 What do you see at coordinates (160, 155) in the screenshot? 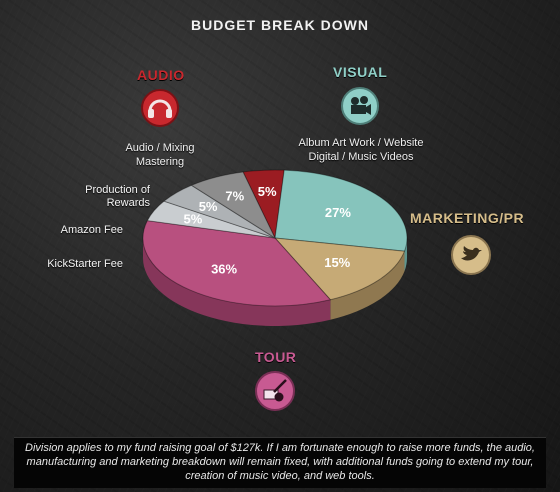
I see `audio-note: Audio / Mixing Mastering` at bounding box center [160, 155].